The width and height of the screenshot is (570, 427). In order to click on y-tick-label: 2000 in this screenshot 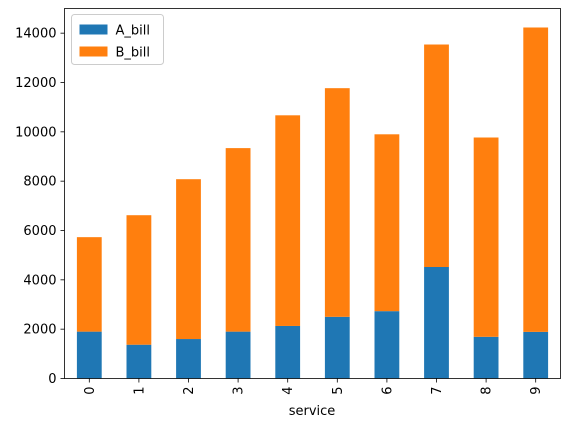, I will do `click(39, 330)`.